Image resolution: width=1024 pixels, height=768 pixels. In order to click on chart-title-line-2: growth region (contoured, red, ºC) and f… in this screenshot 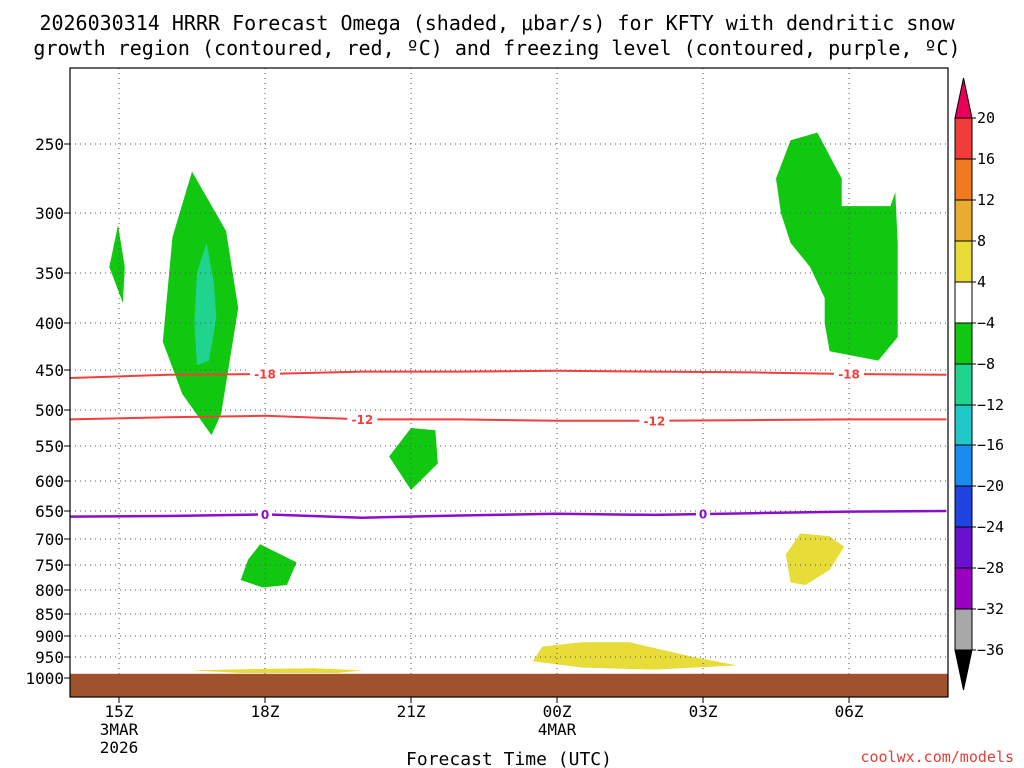, I will do `click(496, 48)`.